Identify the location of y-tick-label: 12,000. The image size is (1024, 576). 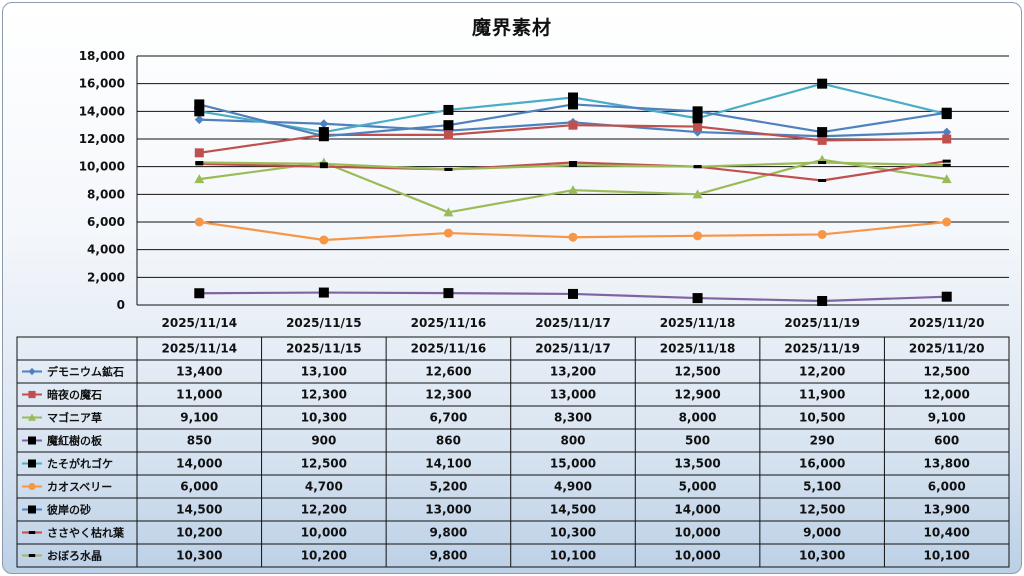
(102, 139).